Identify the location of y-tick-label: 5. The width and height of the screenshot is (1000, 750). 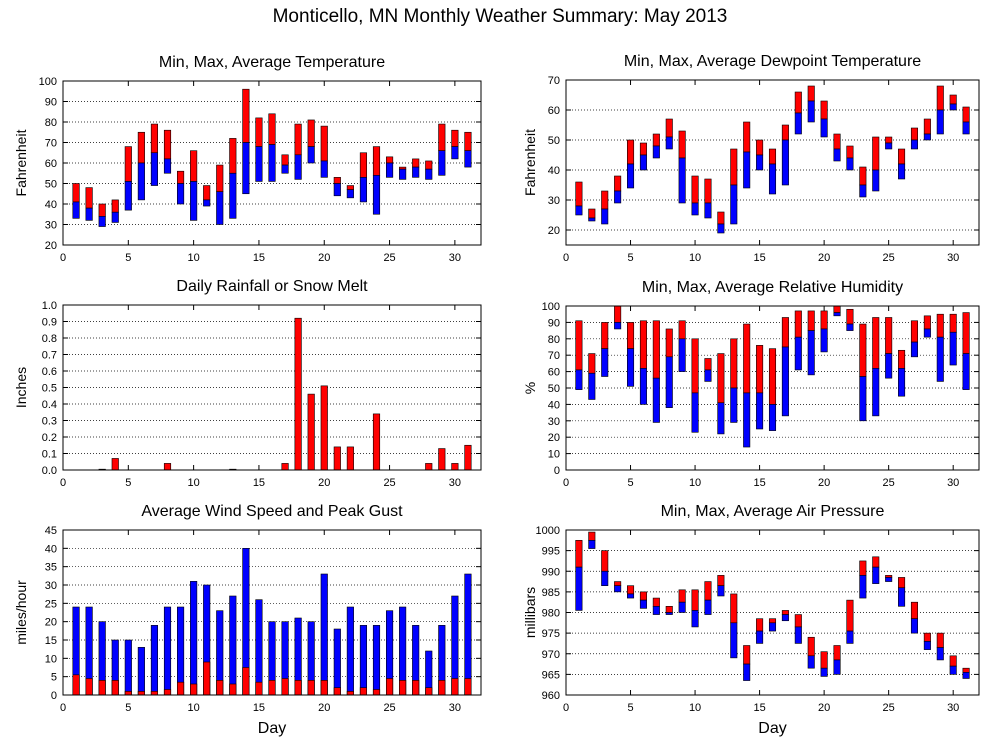
(54, 678).